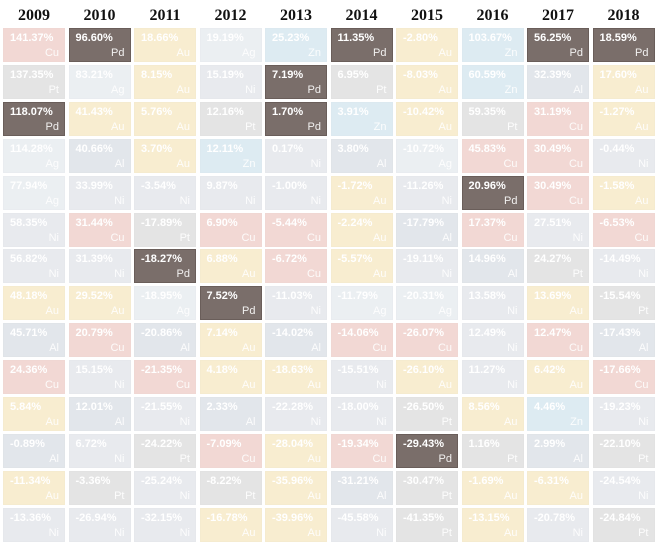  I want to click on table-cell: 11.27% Ni, so click(492, 377).